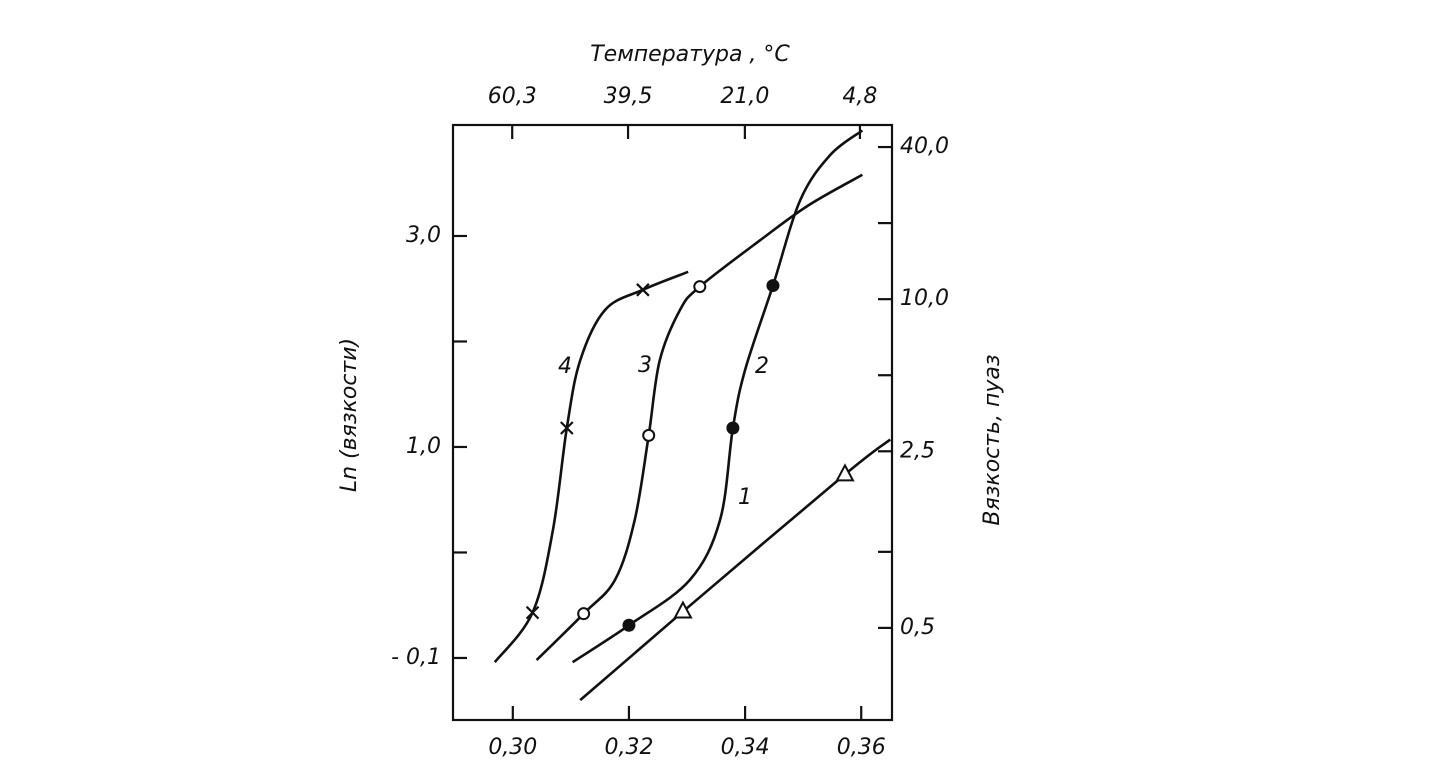 This screenshot has height=777, width=1440. I want to click on y-tick-label: - 0,1, so click(416, 657).